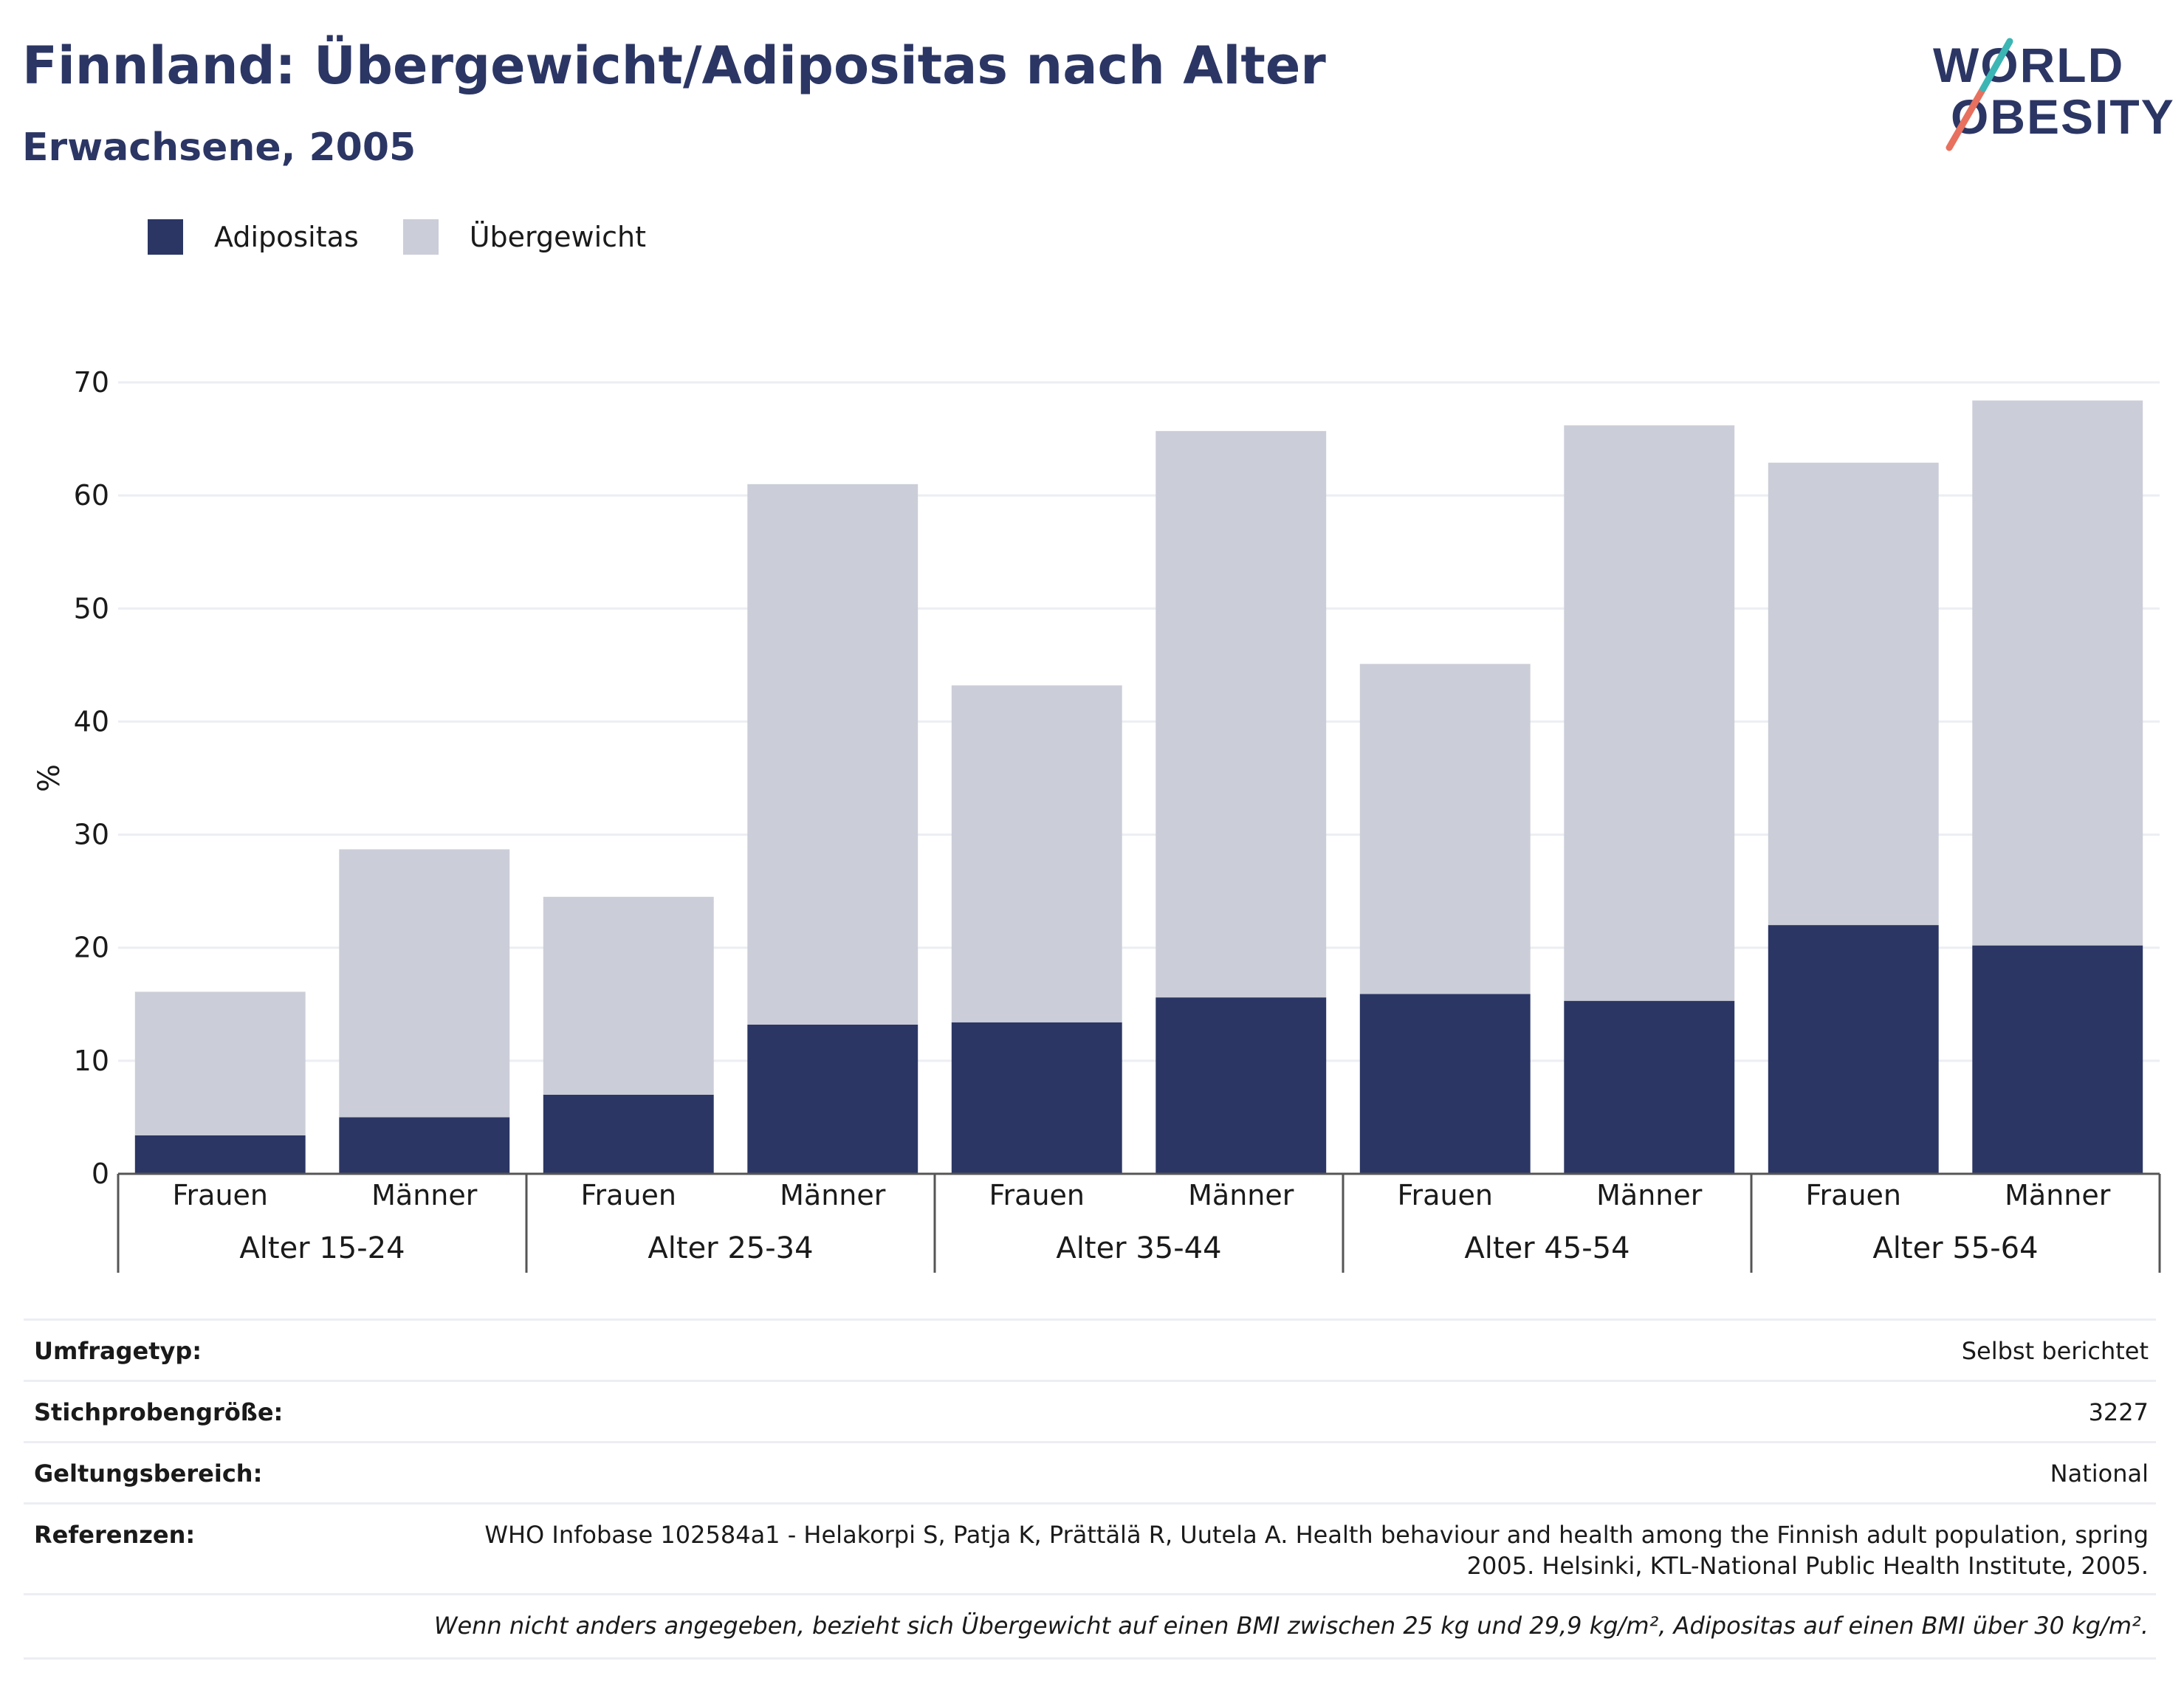 This screenshot has width=2184, height=1695. Describe the element at coordinates (219, 148) in the screenshot. I see `chart-subtitle: Erwachsene, 2005` at that location.